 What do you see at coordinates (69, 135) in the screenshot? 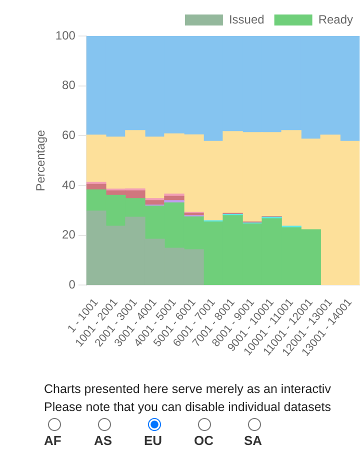
I see `y-tick-label: 60` at bounding box center [69, 135].